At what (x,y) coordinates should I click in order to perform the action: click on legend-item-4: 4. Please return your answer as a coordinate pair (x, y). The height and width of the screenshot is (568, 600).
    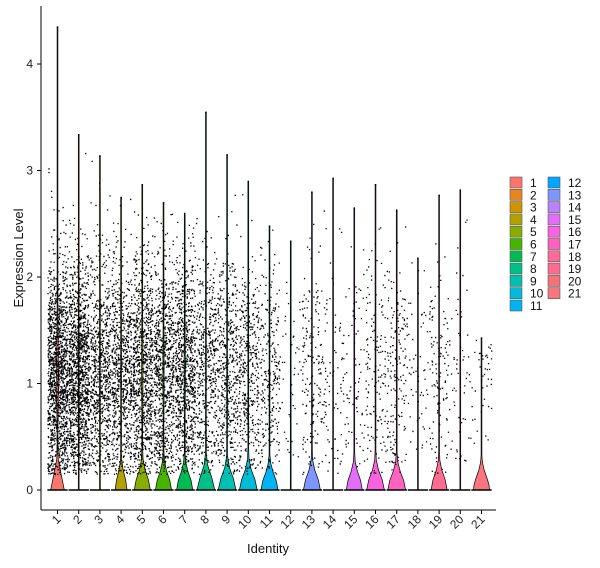
    Looking at the image, I should click on (523, 220).